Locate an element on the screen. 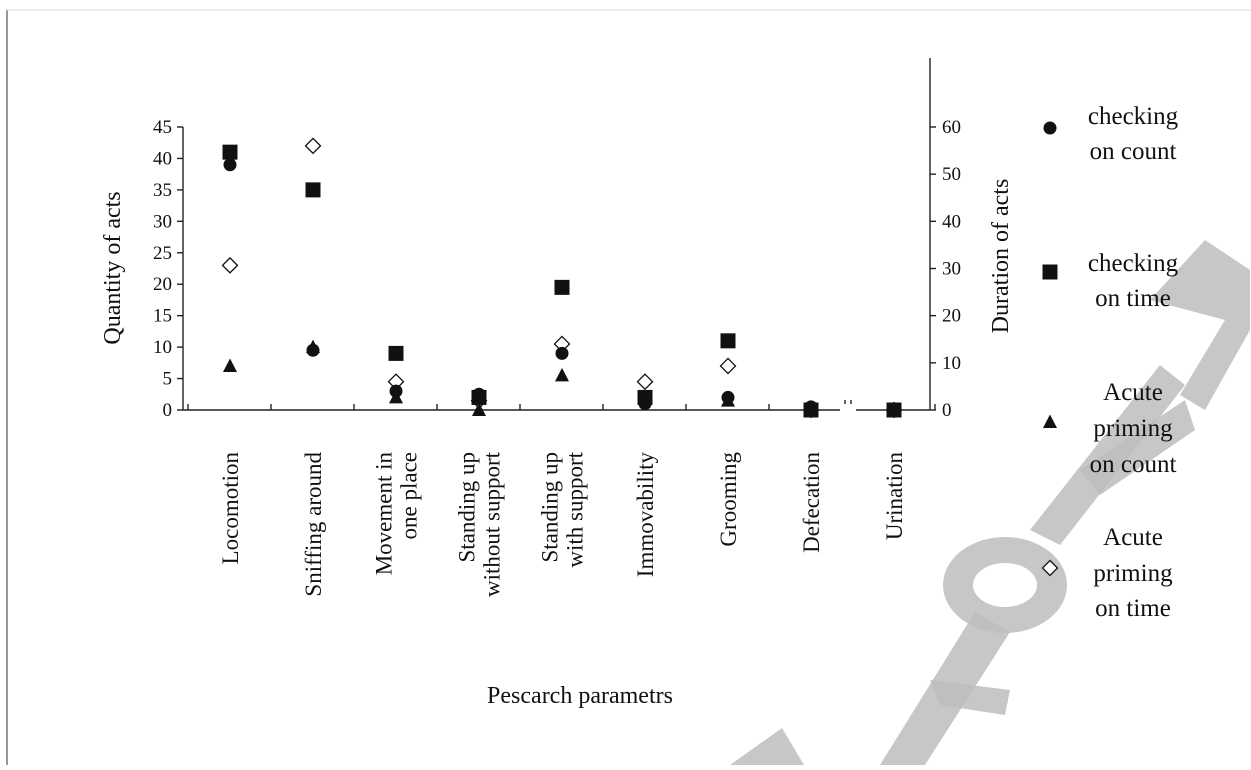 This screenshot has width=1251, height=770. legend-entry: checking on time is located at coordinates (1110, 281).